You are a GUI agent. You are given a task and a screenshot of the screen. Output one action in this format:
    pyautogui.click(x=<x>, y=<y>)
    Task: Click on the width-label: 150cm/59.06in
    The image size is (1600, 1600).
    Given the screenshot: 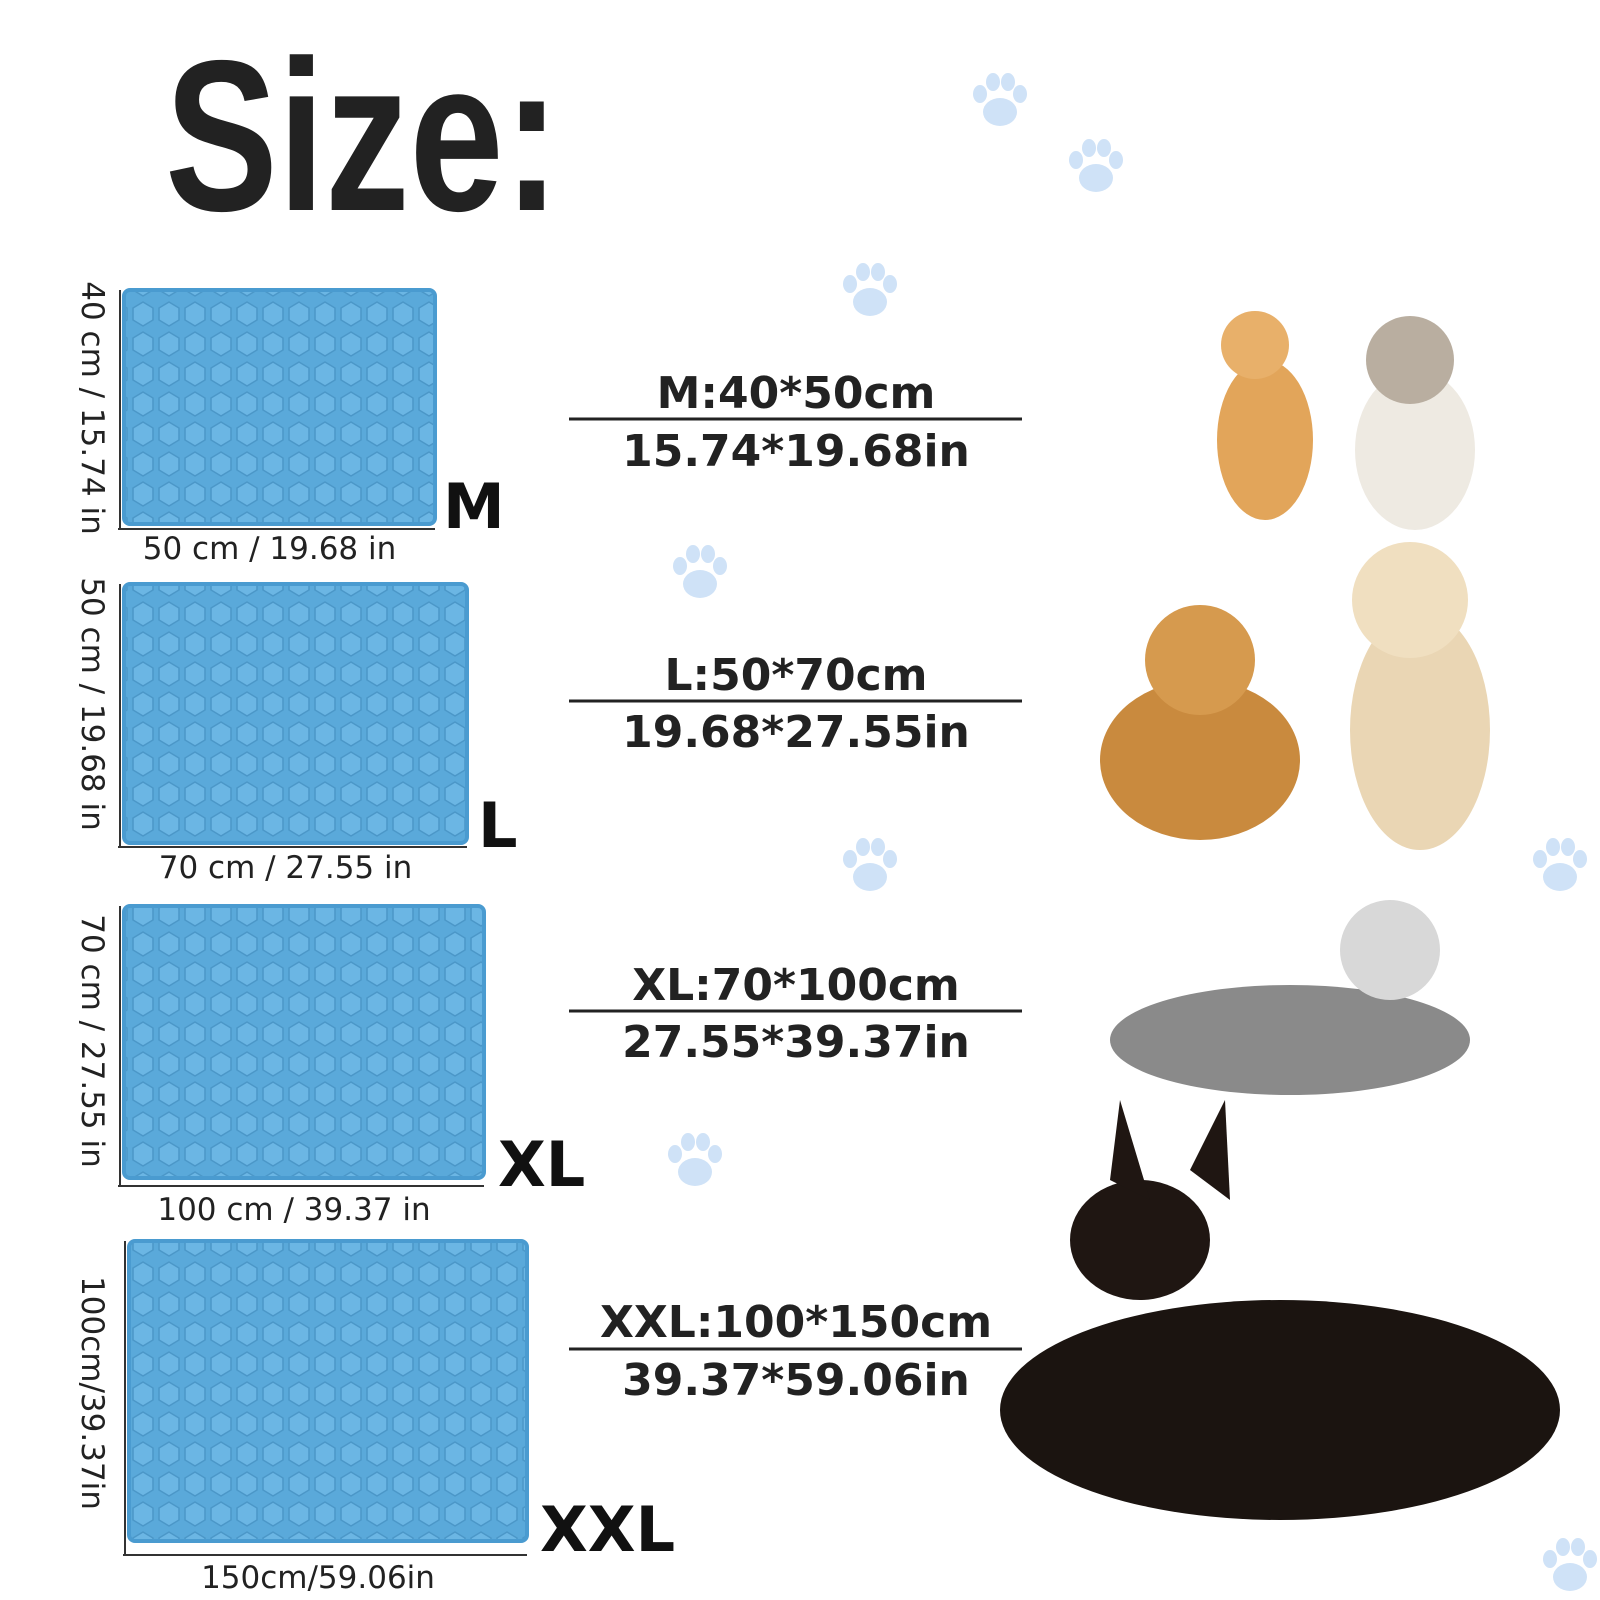 What is the action you would take?
    pyautogui.click(x=318, y=1578)
    